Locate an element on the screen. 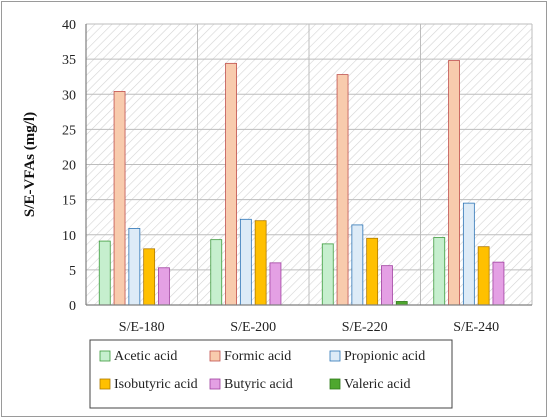 The width and height of the screenshot is (550, 420). y-tick-label: 30 is located at coordinates (69, 95).